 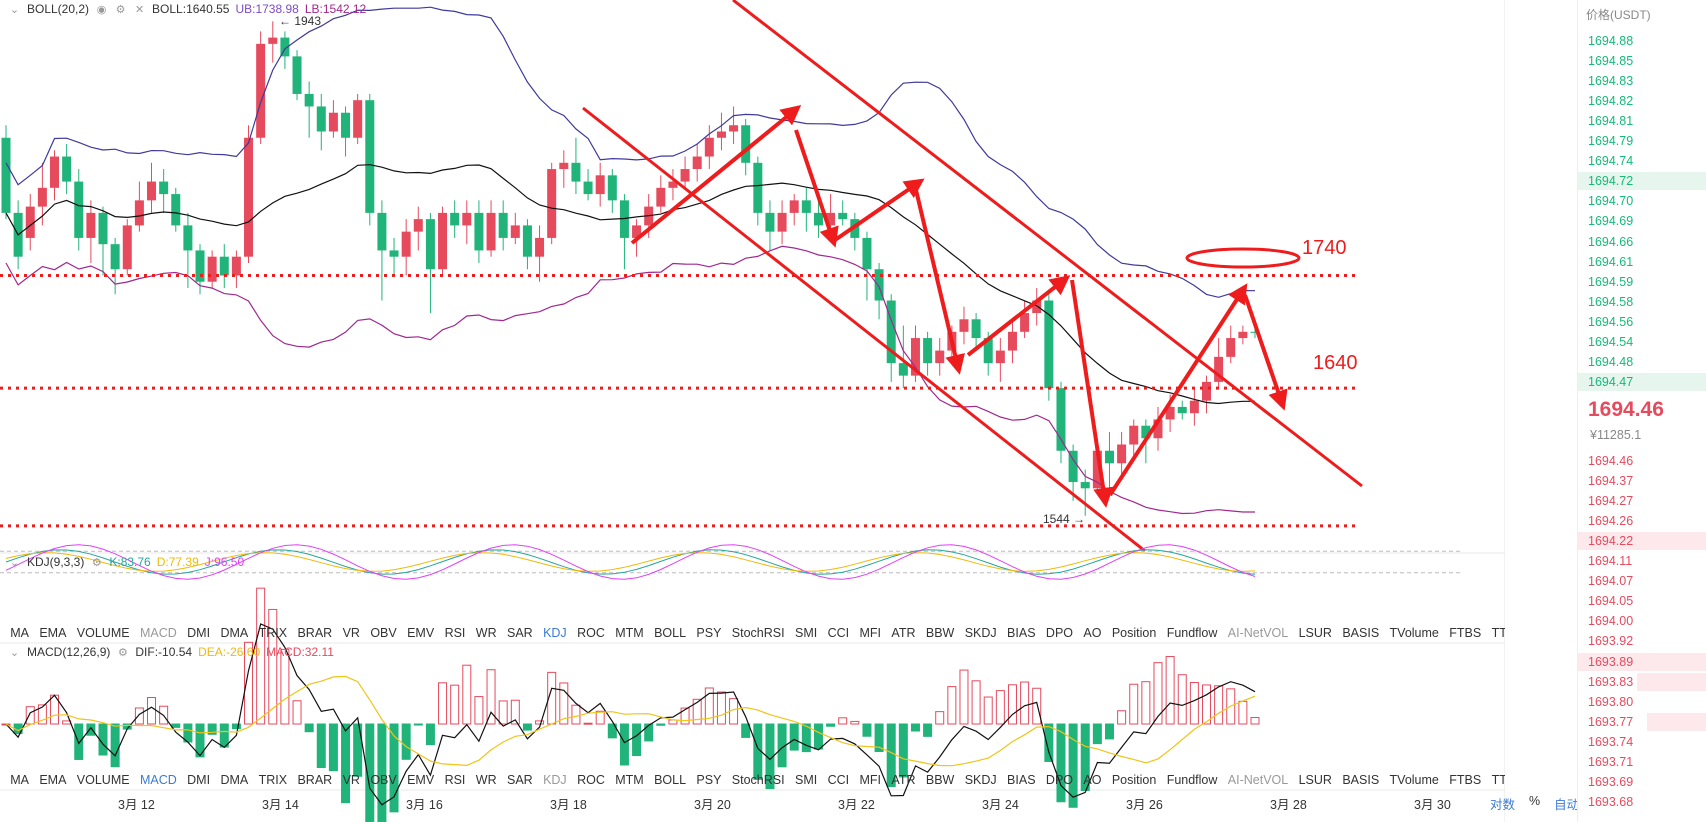 I want to click on bid-price-row: 1694.22, so click(x=1611, y=541).